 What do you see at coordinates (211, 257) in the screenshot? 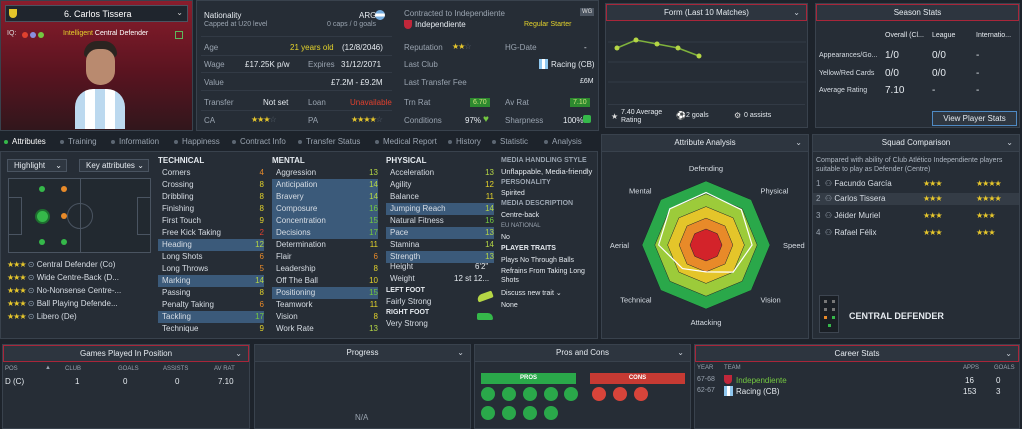
I see `attr-row: Long Shots 6` at bounding box center [211, 257].